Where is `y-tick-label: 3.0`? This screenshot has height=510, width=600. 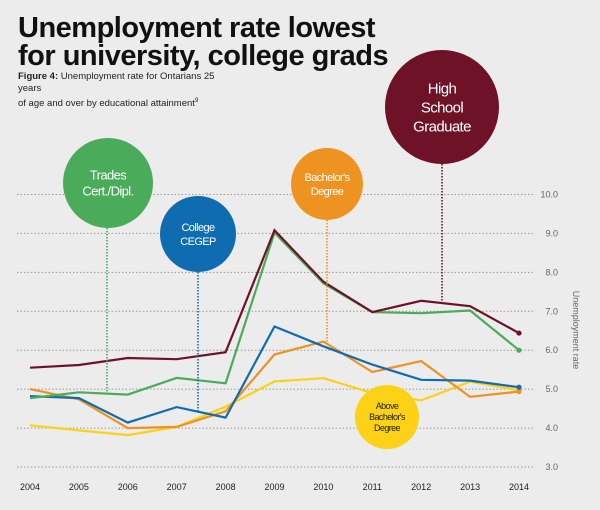
y-tick-label: 3.0 is located at coordinates (551, 467).